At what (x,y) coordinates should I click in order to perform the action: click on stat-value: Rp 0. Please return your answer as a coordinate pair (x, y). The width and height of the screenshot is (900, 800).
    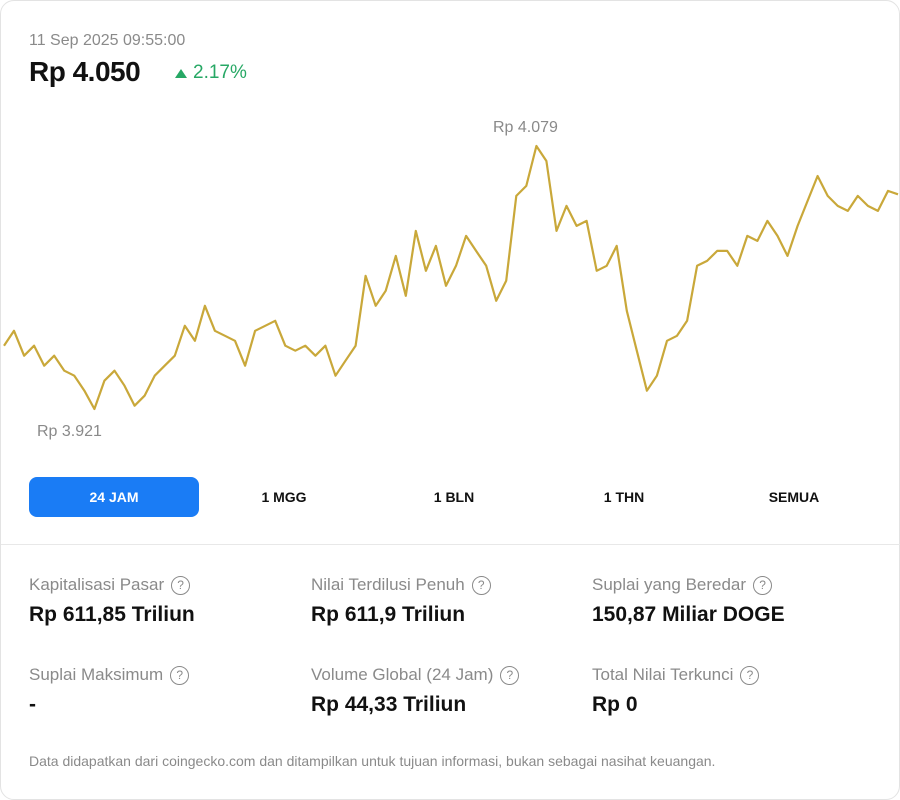
    Looking at the image, I should click on (615, 704).